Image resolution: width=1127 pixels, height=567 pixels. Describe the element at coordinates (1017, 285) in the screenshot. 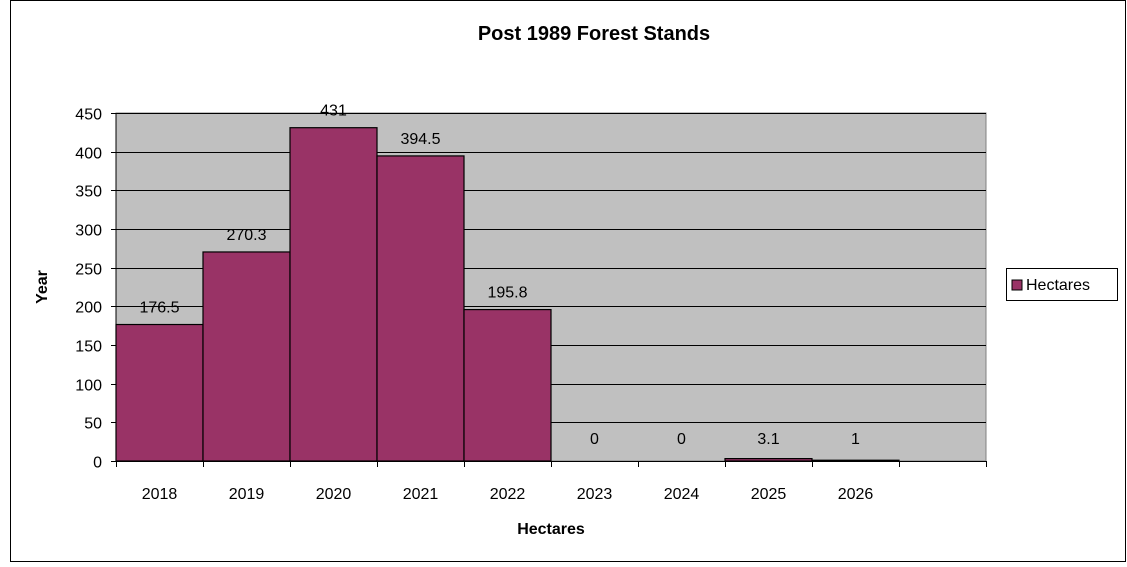

I see `legend-swatch` at that location.